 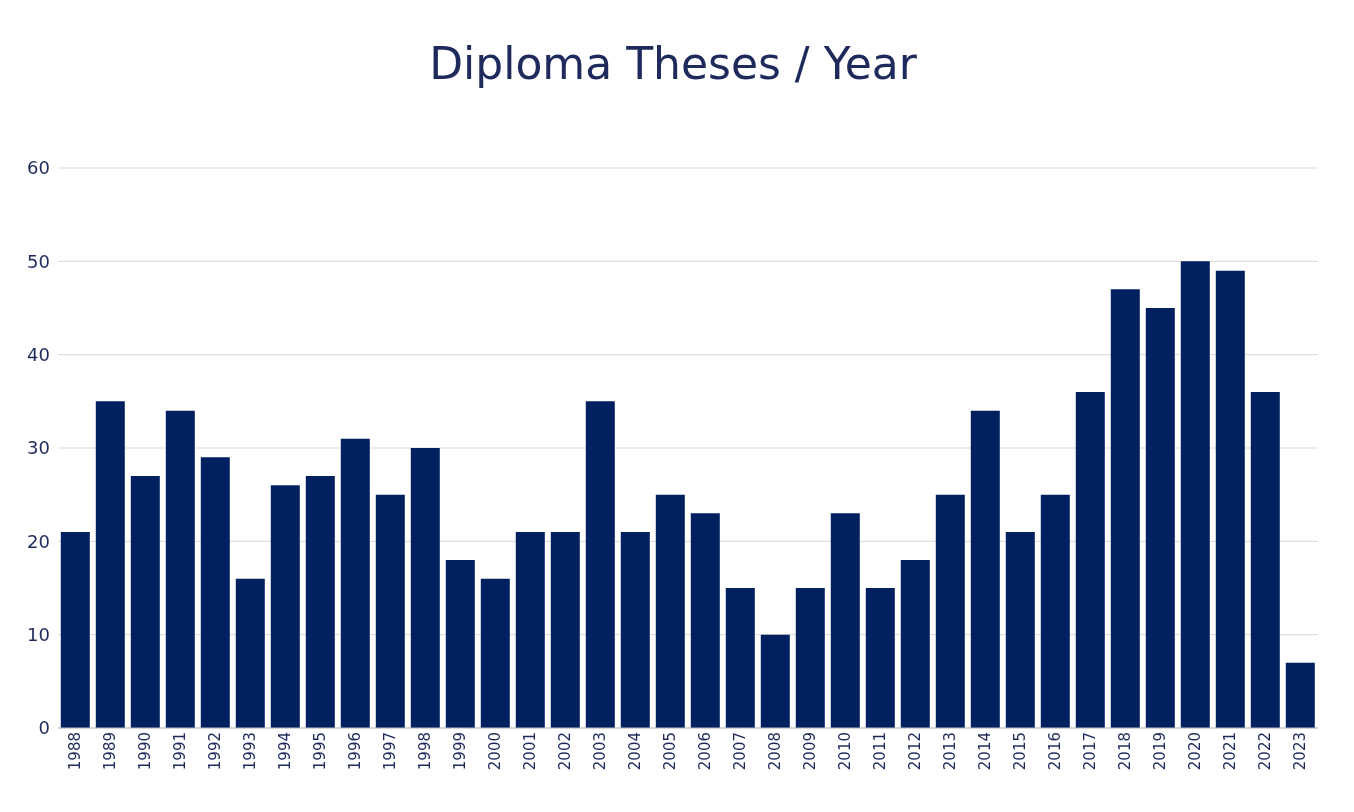 What do you see at coordinates (215, 751) in the screenshot?
I see `x-tick-label: 1992` at bounding box center [215, 751].